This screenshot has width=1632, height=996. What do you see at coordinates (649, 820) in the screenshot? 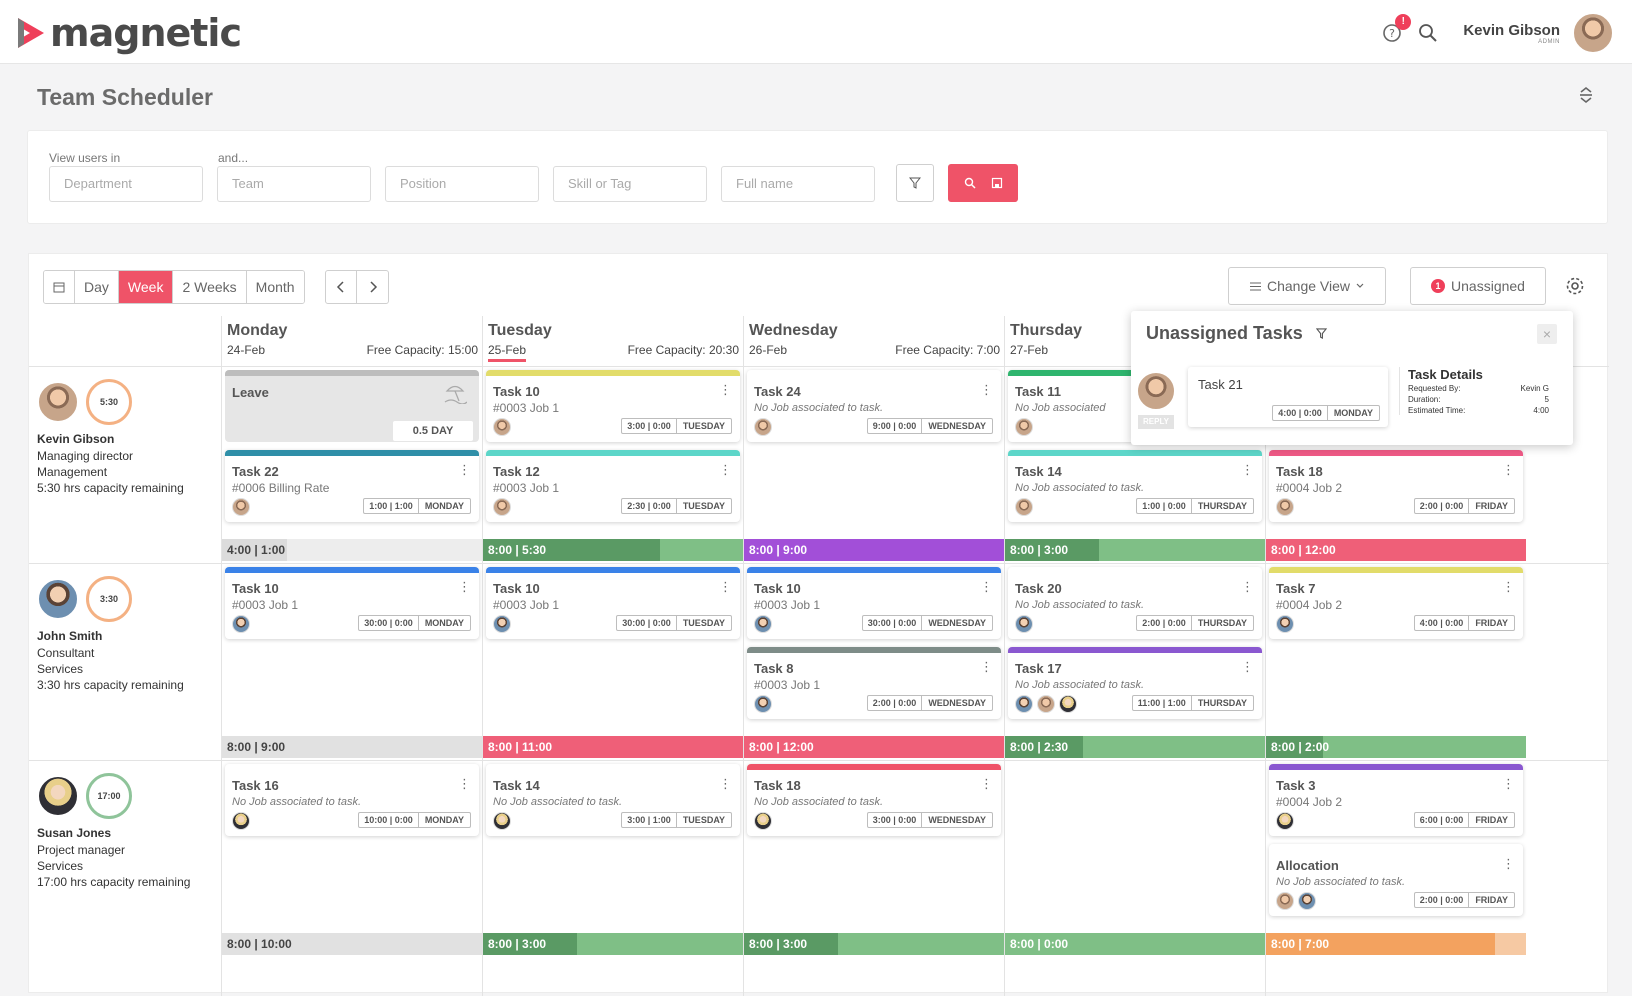
I see `task-hours: 3:00 | 1:00` at bounding box center [649, 820].